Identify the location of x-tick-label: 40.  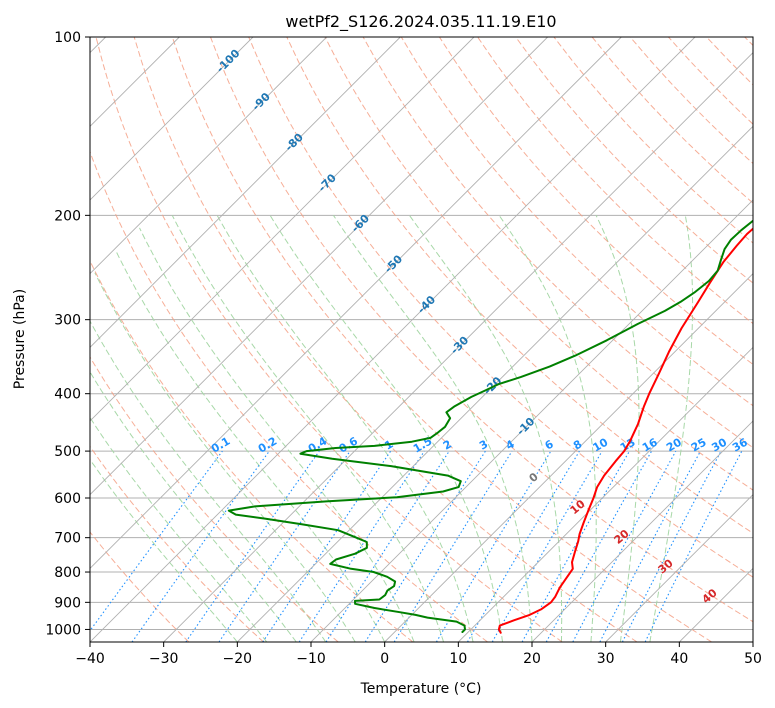
(679, 659).